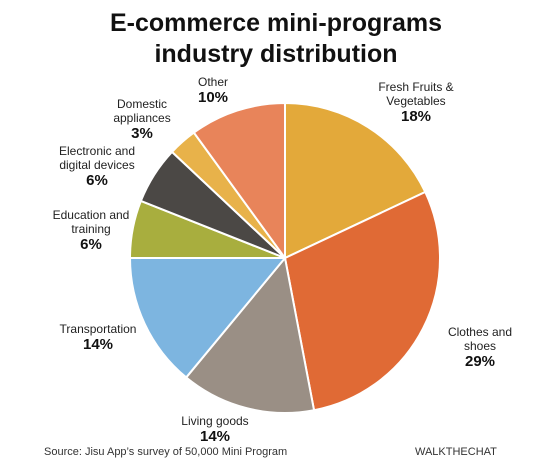  What do you see at coordinates (97, 158) in the screenshot?
I see `slice-category: Electronic and digital devices` at bounding box center [97, 158].